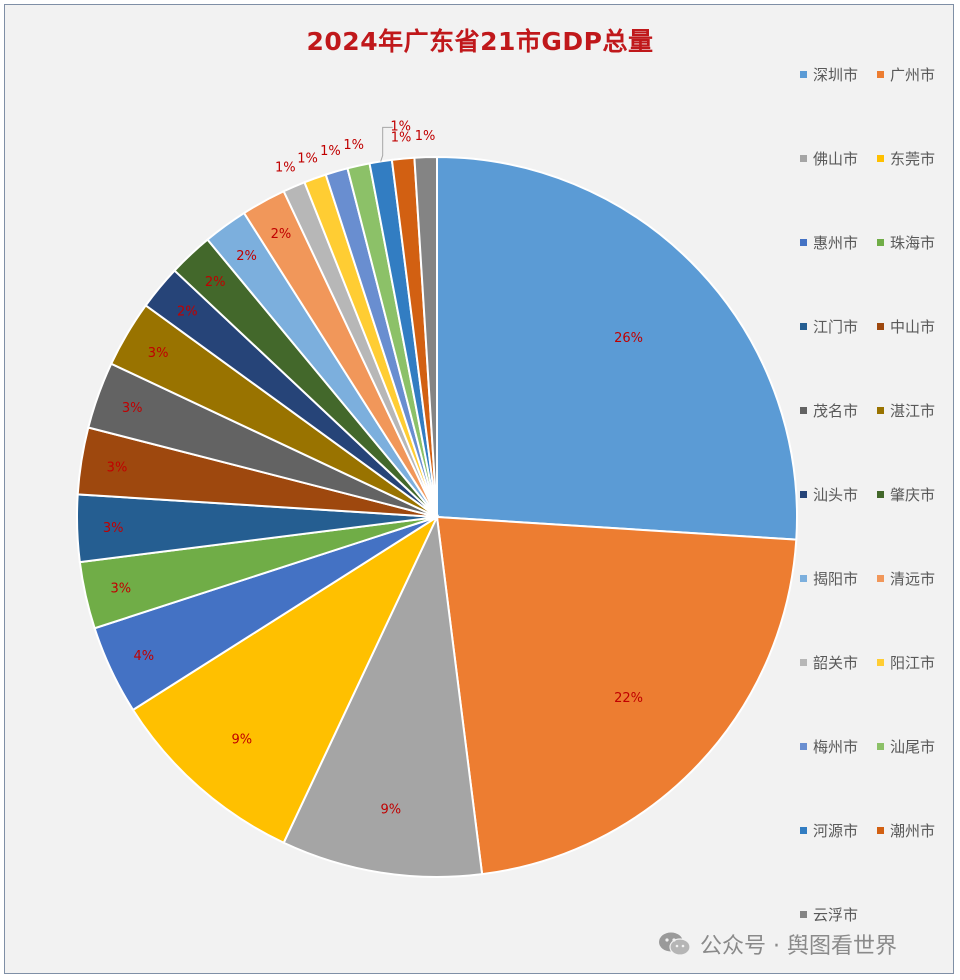 The image size is (960, 980). What do you see at coordinates (158, 353) in the screenshot?
I see `data-label-10: 3%` at bounding box center [158, 353].